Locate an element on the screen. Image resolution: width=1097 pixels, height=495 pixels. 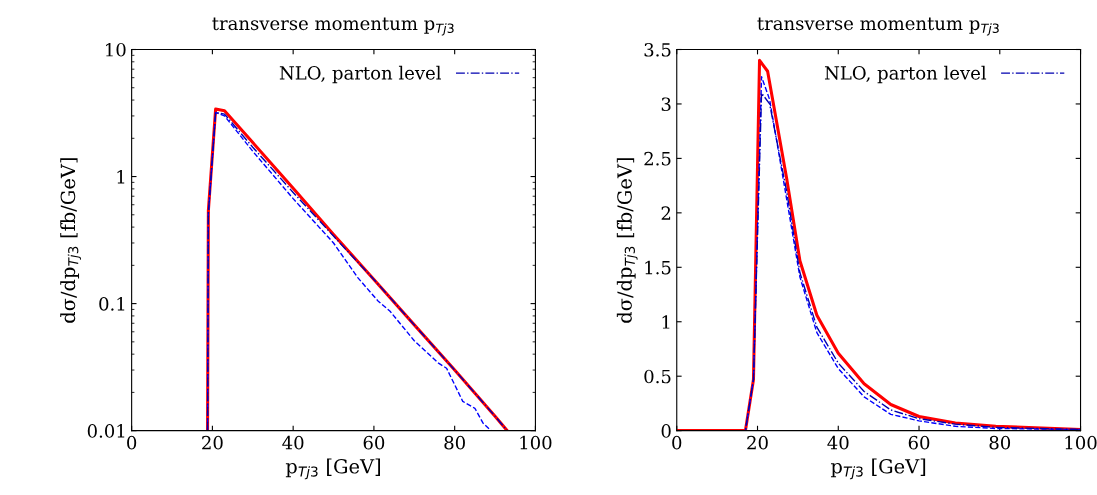
y-tick-label: 3.5 is located at coordinates (657, 49).